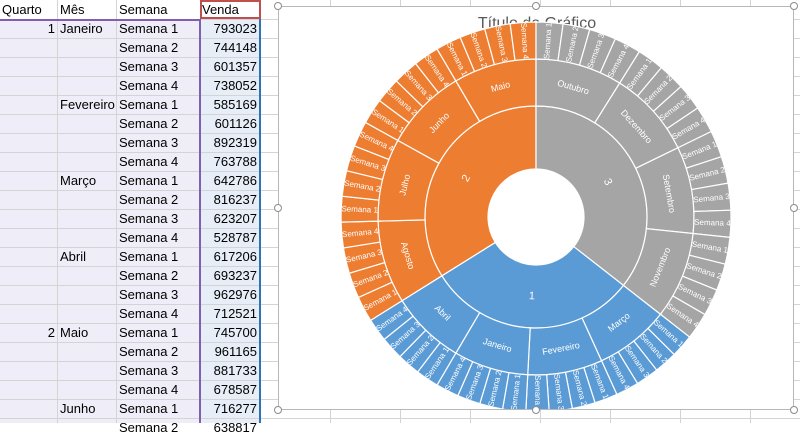 This screenshot has height=437, width=800. Describe the element at coordinates (22, 9) in the screenshot. I see `header-quarto: Quarto` at that location.